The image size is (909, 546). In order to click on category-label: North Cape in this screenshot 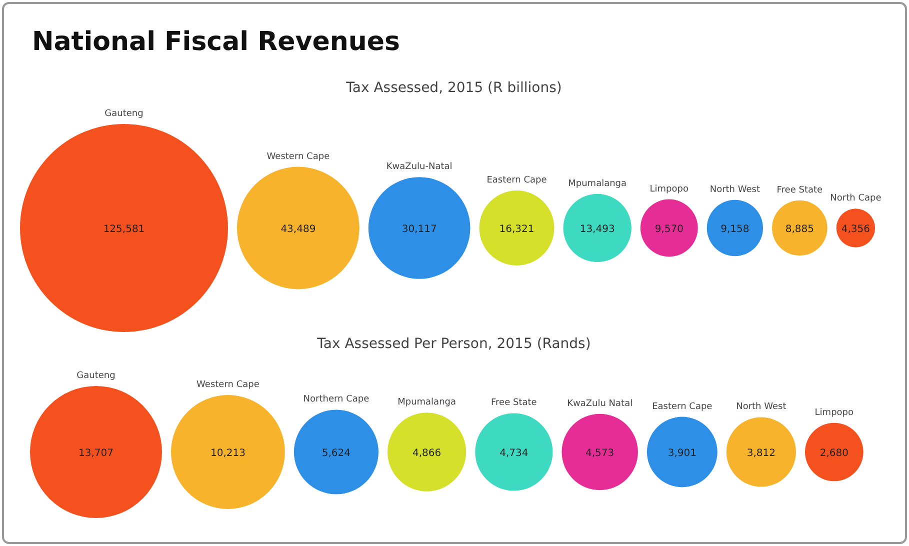, I will do `click(856, 199)`.